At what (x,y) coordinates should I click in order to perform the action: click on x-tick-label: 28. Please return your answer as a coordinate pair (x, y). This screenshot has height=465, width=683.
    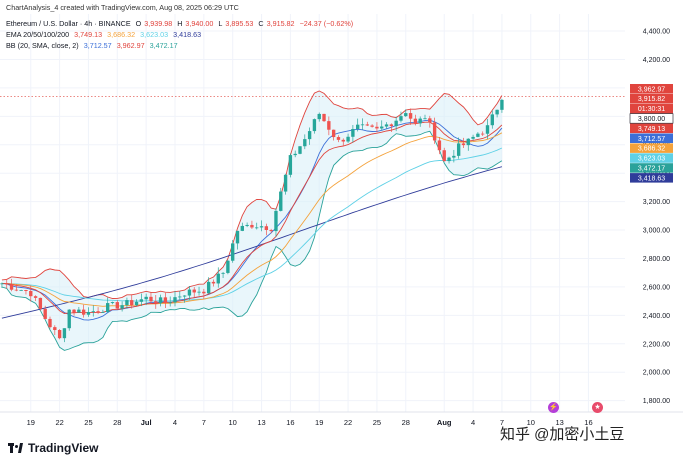
    Looking at the image, I should click on (406, 422).